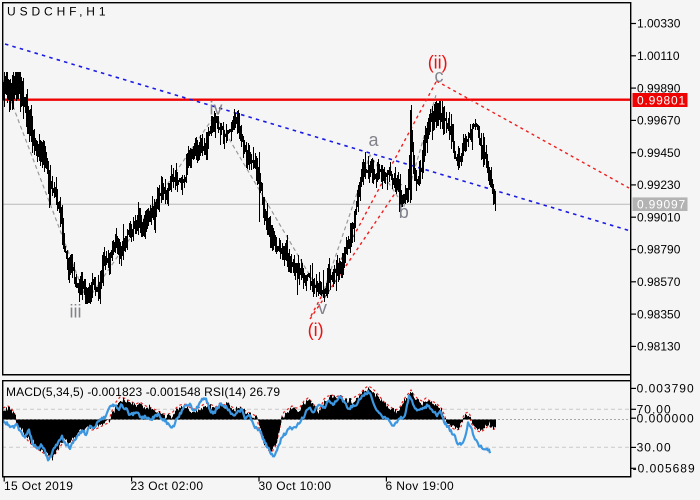 The image size is (700, 500). Describe the element at coordinates (322, 308) in the screenshot. I see `svg-text: v` at that location.